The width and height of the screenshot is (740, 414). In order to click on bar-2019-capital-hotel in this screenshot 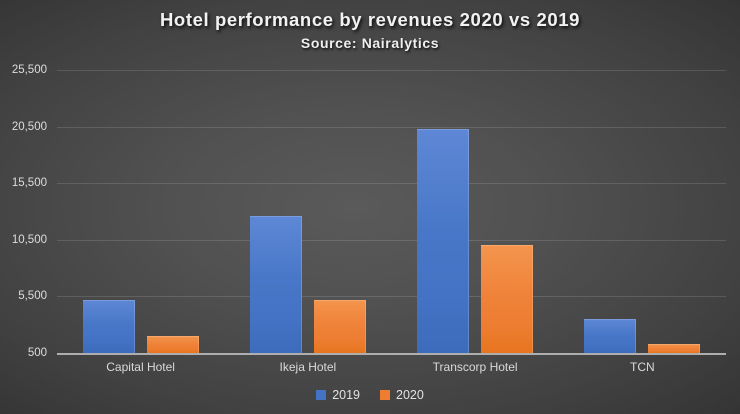, I will do `click(108, 326)`.